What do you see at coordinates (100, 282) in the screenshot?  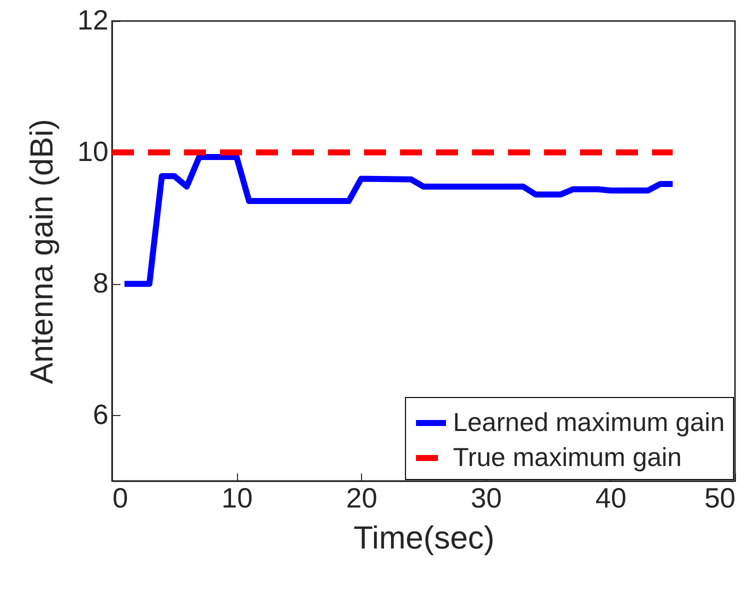 I see `y-tick-label: 8` at bounding box center [100, 282].